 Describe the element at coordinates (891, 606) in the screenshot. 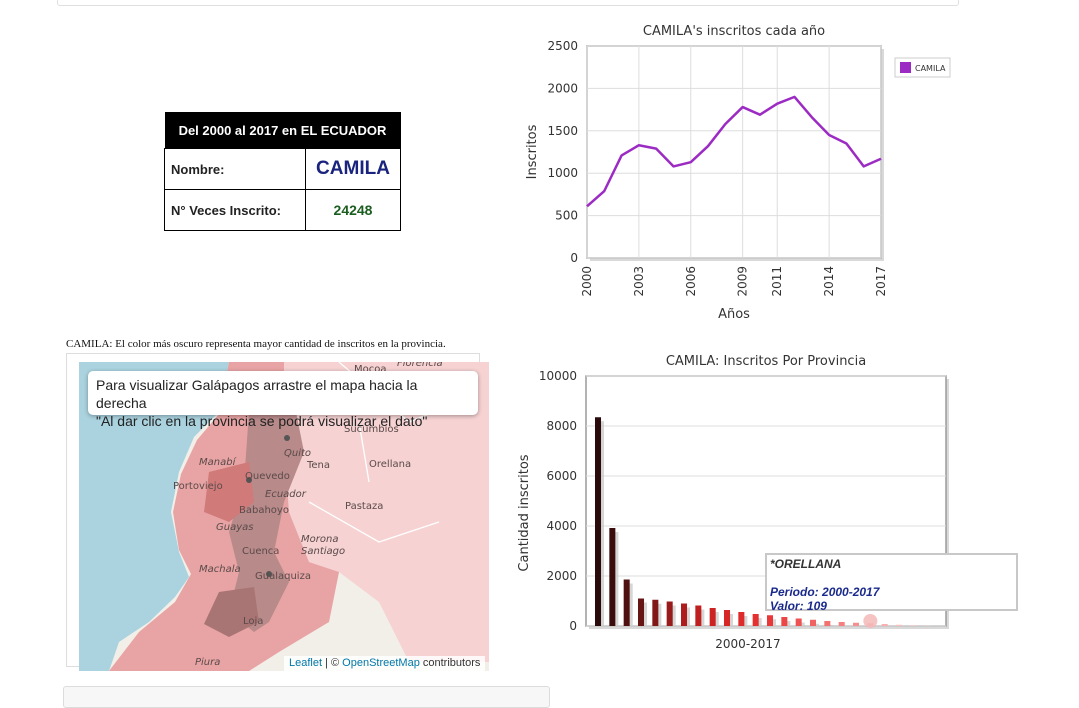

I see `bar-tooltip-valor: Valor: 109` at that location.